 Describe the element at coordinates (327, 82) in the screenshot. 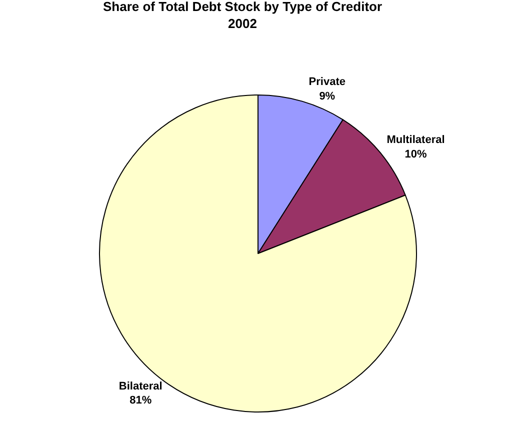

I see `slice-label: Private` at that location.